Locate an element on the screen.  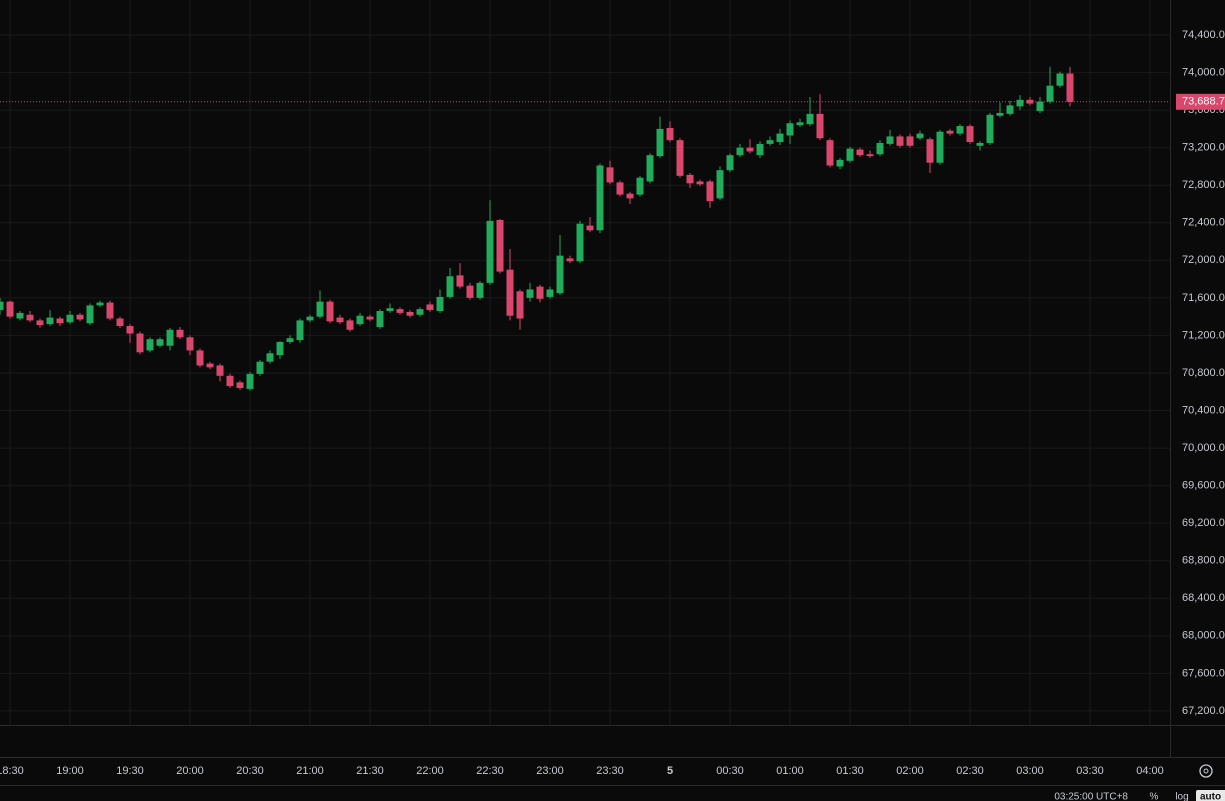
x-tick-label: 20:30 is located at coordinates (250, 771).